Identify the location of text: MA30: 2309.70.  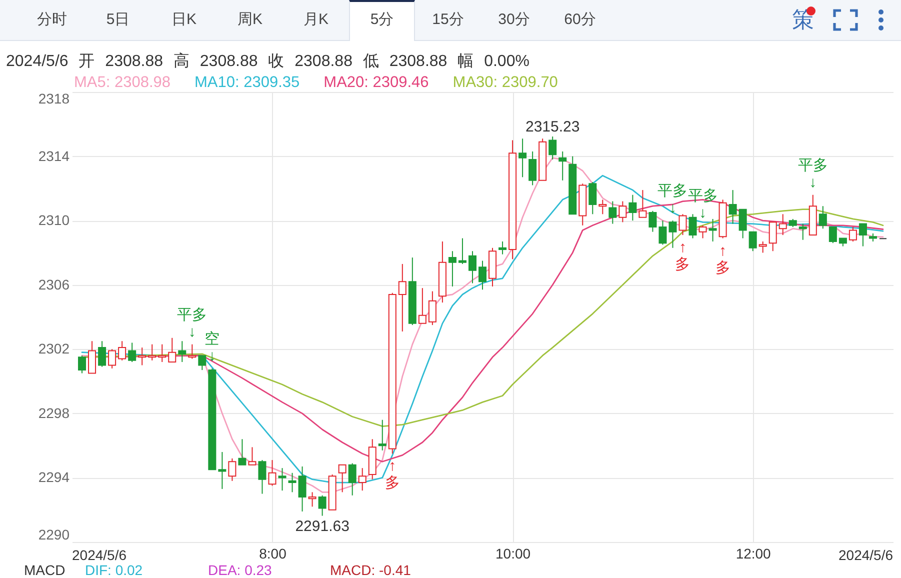
(505, 83).